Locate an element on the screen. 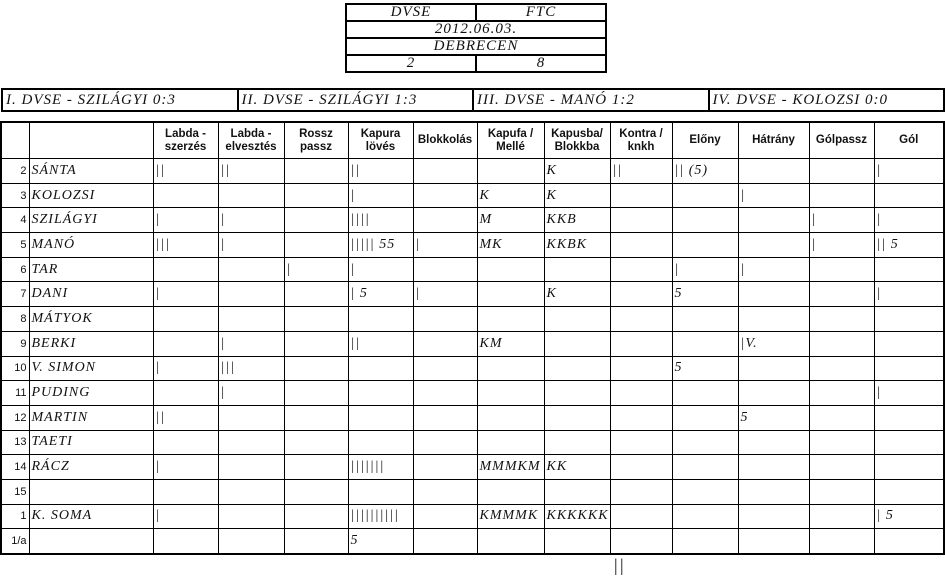  player-row: 13 TAETI is located at coordinates (472, 442).